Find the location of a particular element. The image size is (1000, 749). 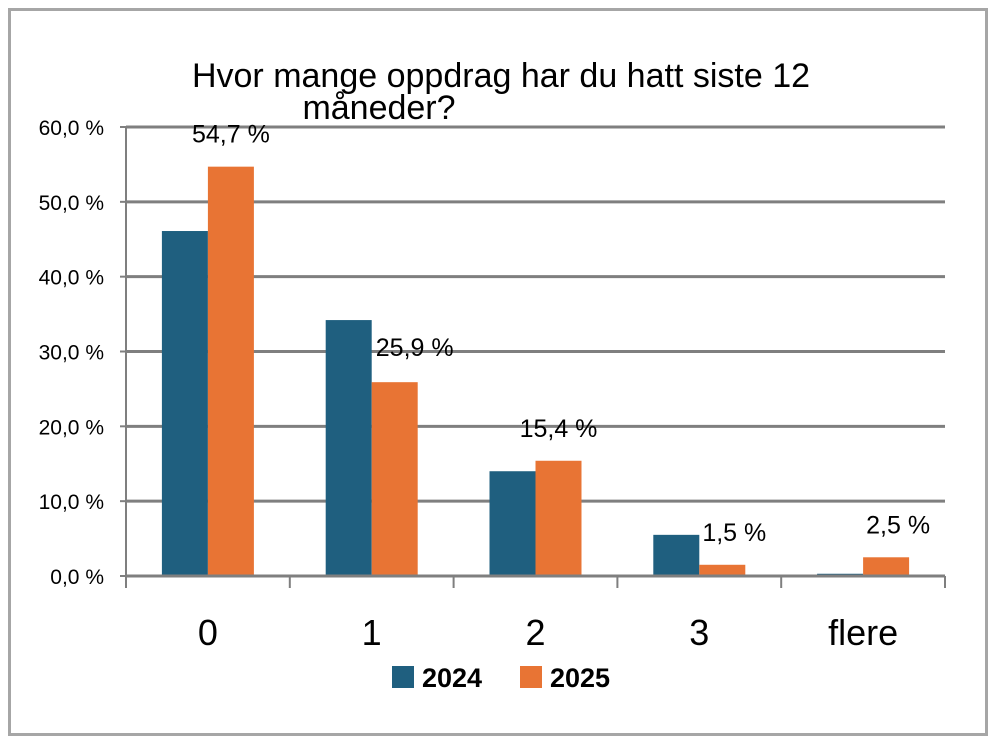

legend-label-2025: 2025 is located at coordinates (580, 678).